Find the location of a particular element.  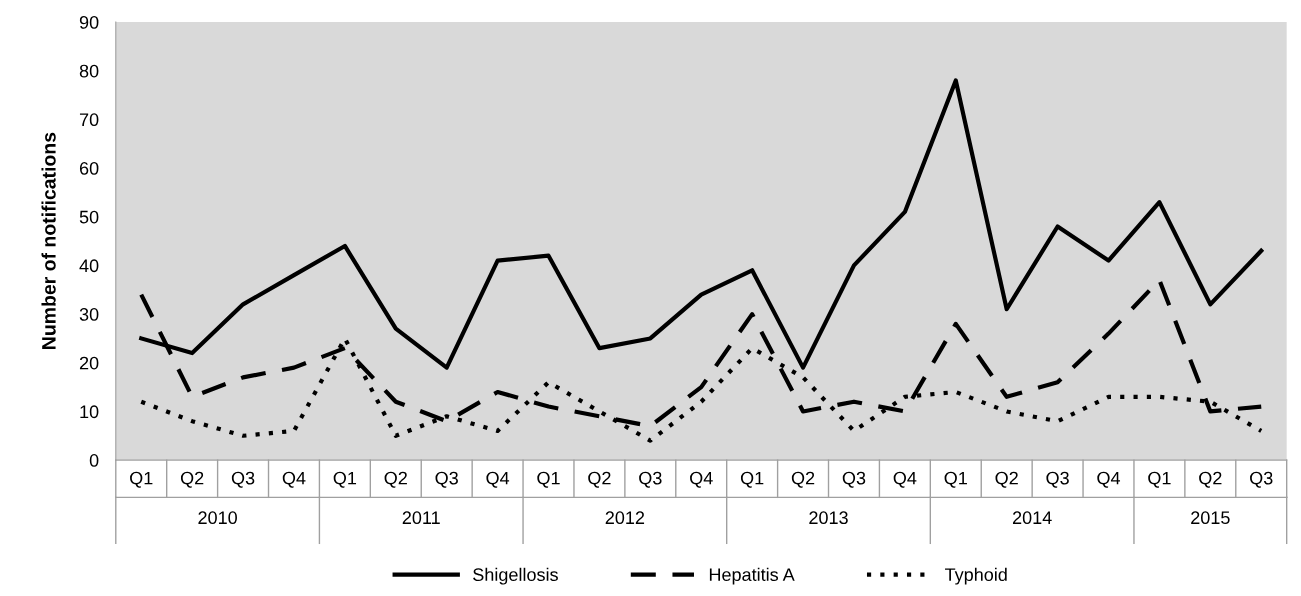

text: 2014 is located at coordinates (1032, 518).